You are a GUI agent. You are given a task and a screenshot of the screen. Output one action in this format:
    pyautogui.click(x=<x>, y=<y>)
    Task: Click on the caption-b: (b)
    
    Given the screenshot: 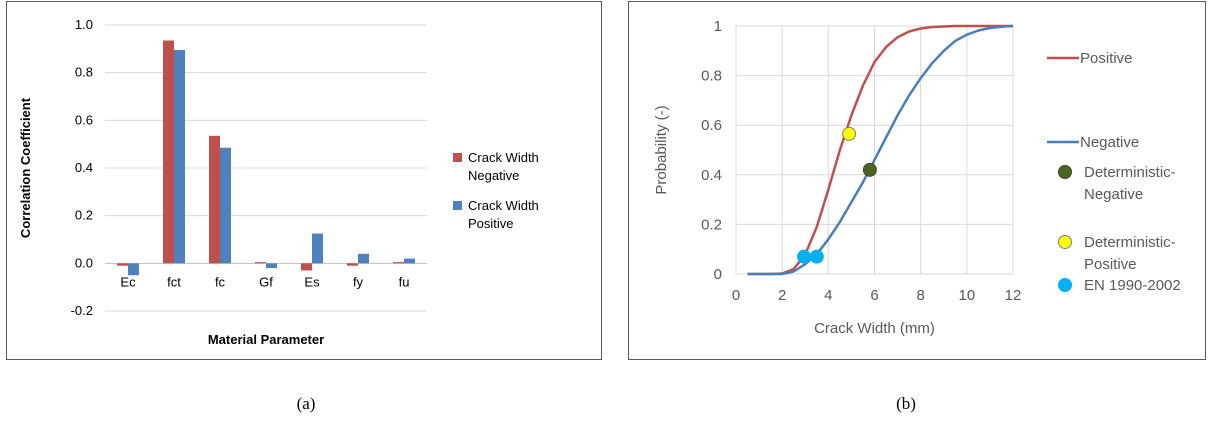 What is the action you would take?
    pyautogui.click(x=906, y=403)
    